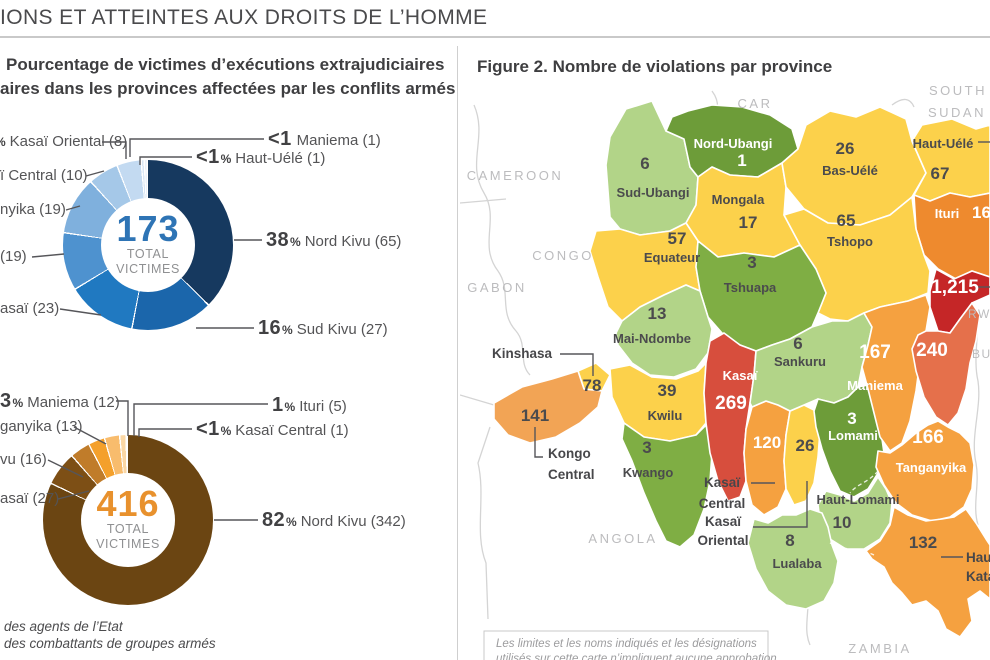 The width and height of the screenshot is (990, 660). I want to click on value-kasai-central: 120, so click(767, 442).